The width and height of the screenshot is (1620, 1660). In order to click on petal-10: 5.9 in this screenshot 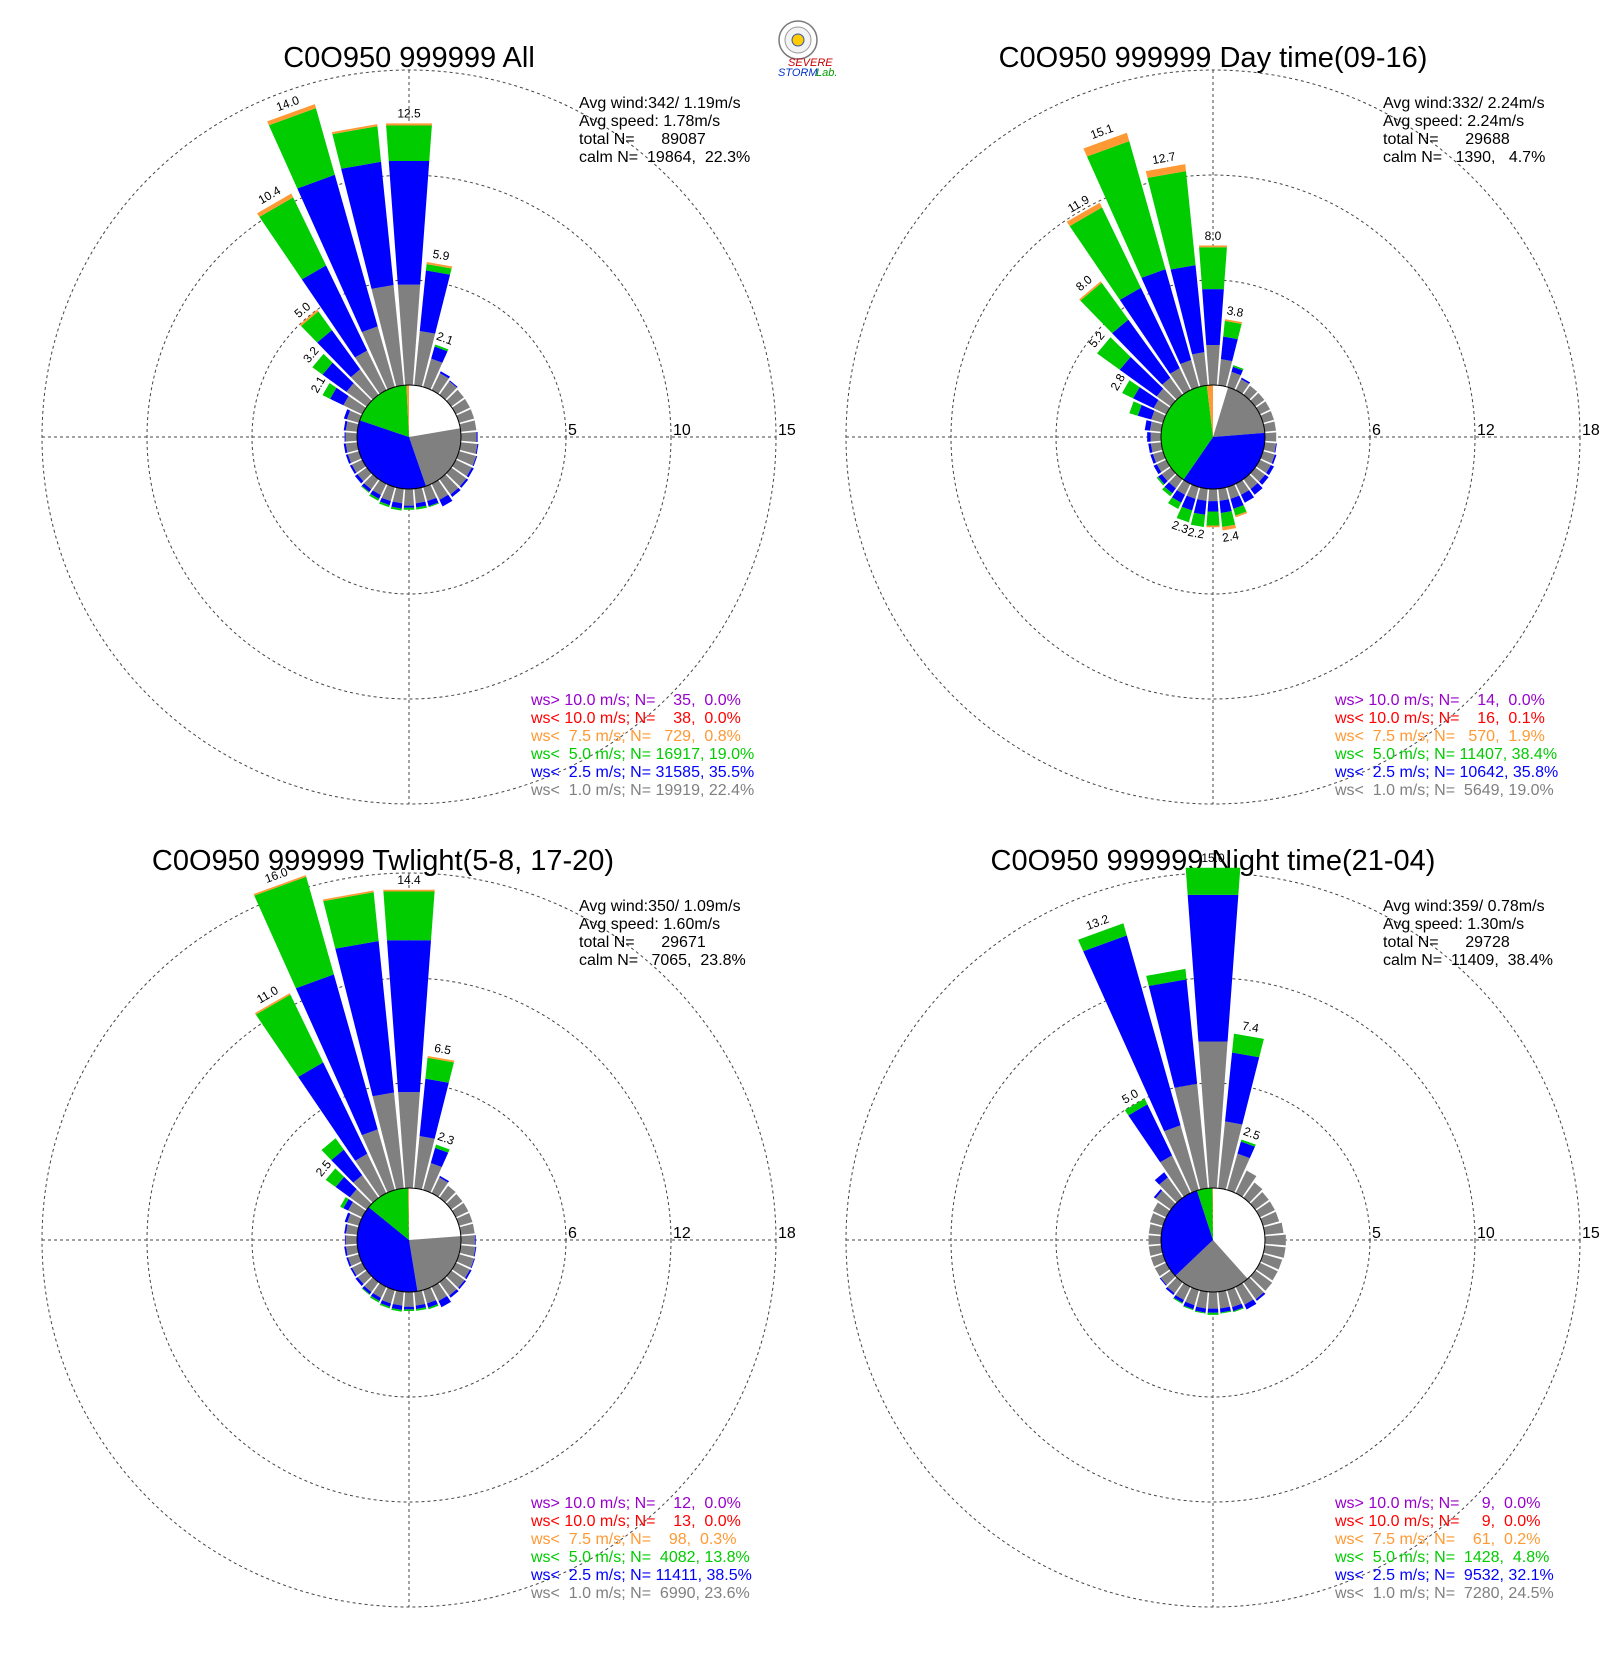, I will do `click(433, 317)`.